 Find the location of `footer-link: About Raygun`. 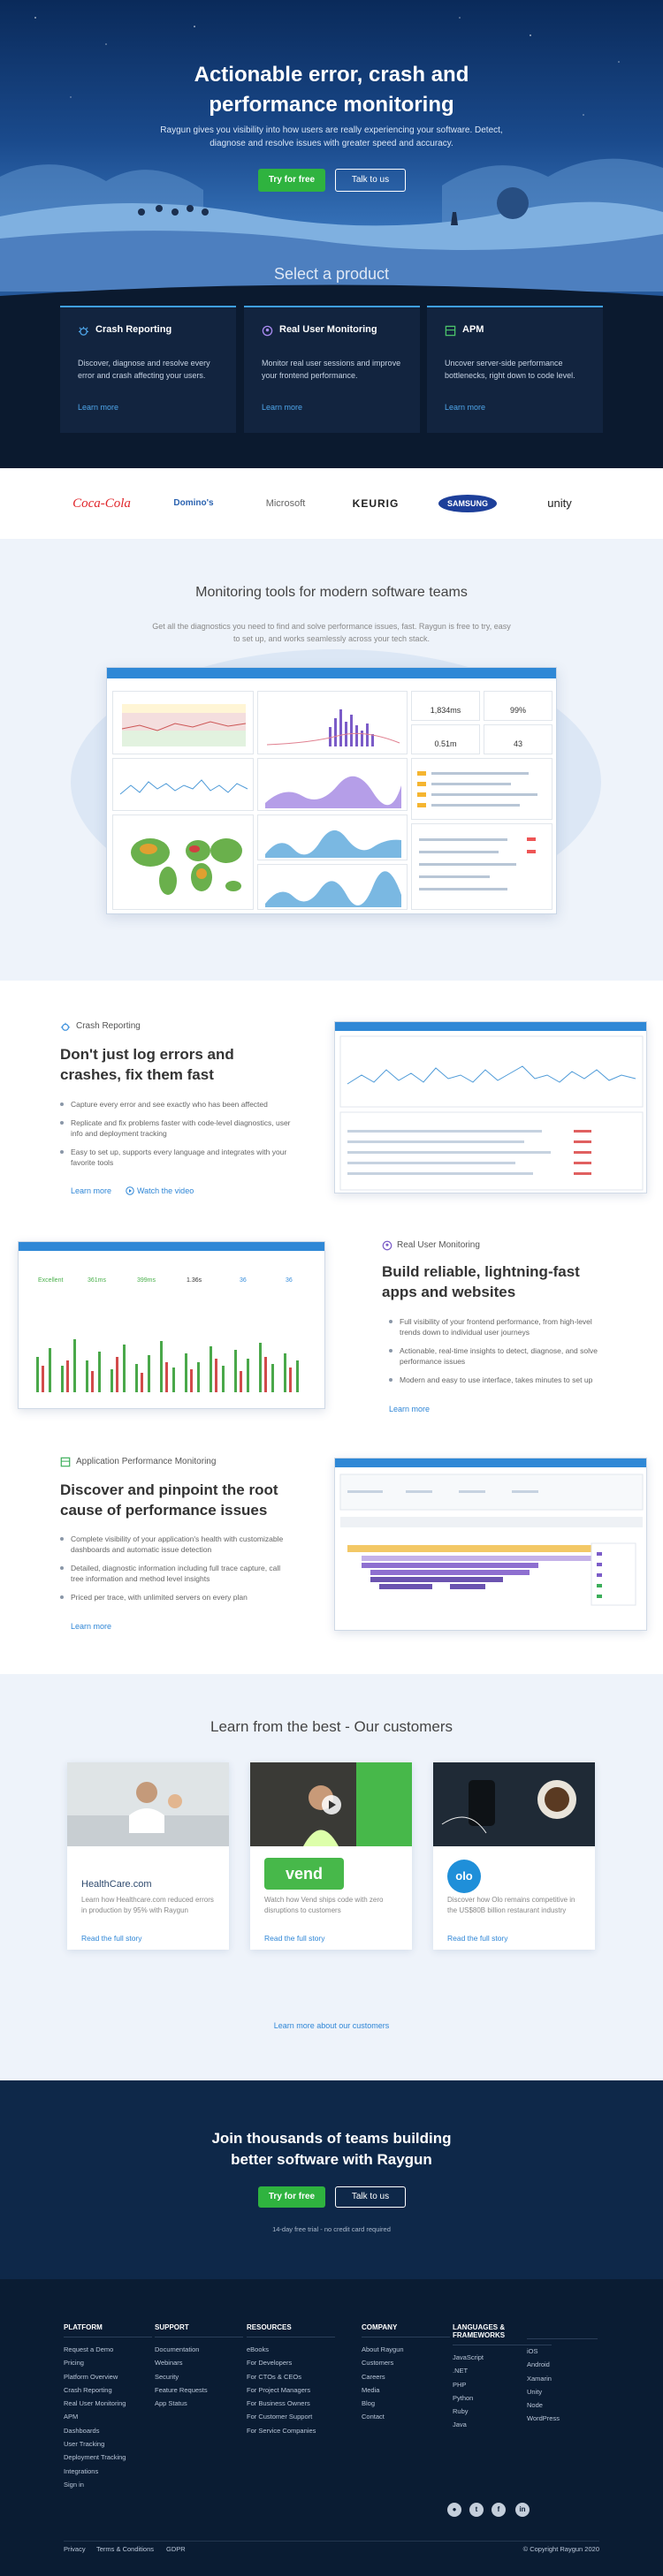

footer-link: About Raygun is located at coordinates (383, 2349).